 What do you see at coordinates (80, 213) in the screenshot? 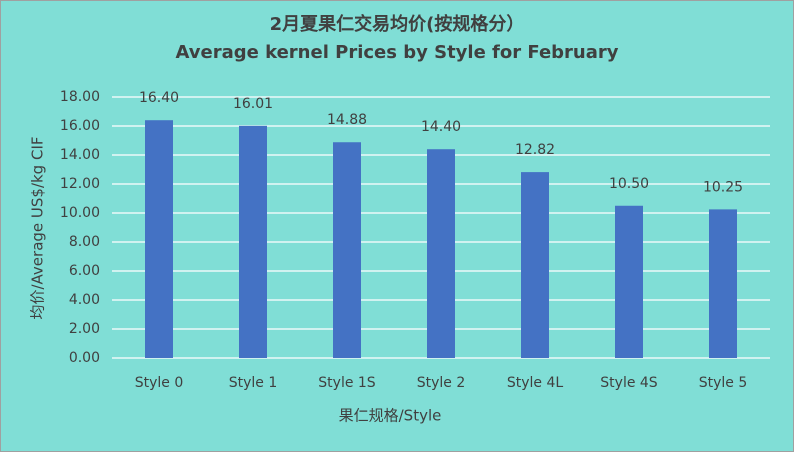
I see `y-tick-label: 10.00` at bounding box center [80, 213].